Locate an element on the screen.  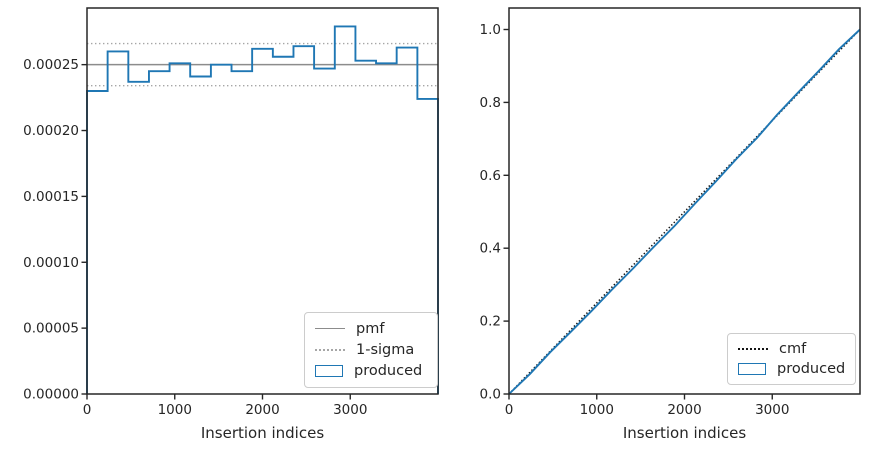
legend-row-produced-right: produced is located at coordinates (791, 369).